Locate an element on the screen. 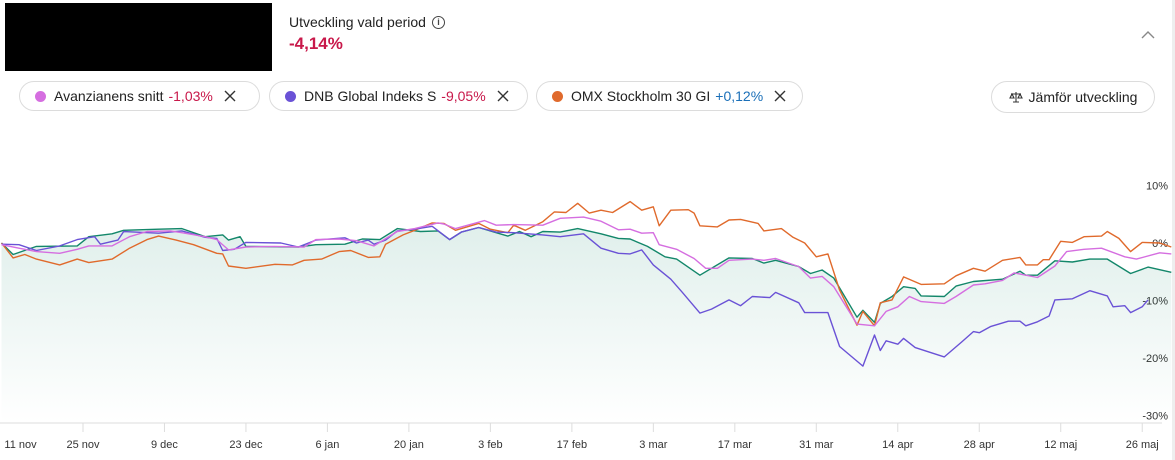 The width and height of the screenshot is (1175, 460). series-name: DNB Global Indeks S is located at coordinates (370, 96).